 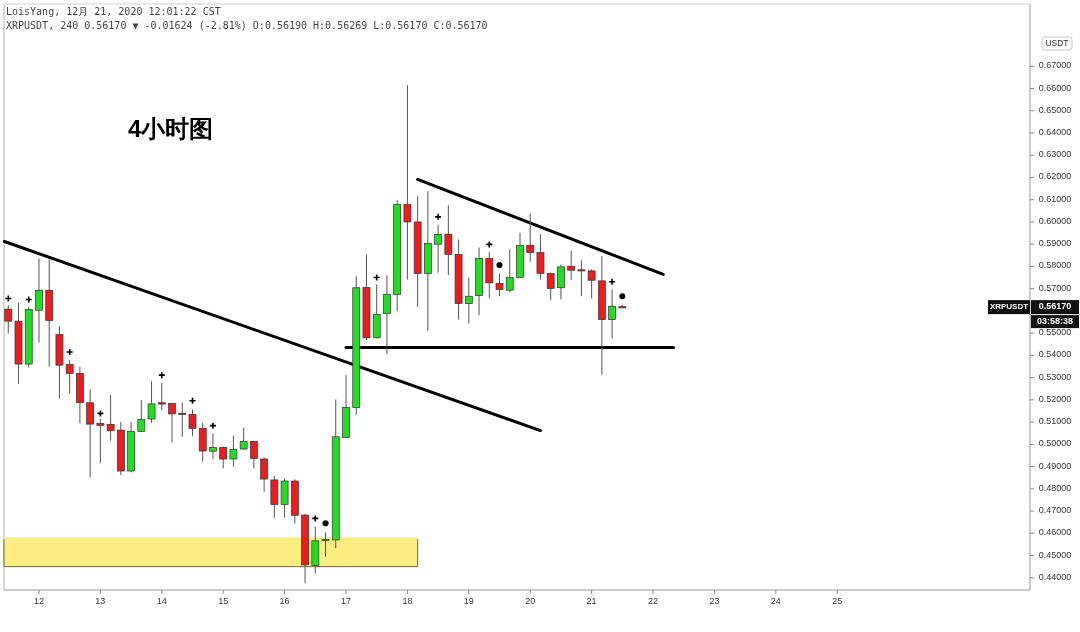 What do you see at coordinates (1055, 320) in the screenshot?
I see `text: 03:58:38` at bounding box center [1055, 320].